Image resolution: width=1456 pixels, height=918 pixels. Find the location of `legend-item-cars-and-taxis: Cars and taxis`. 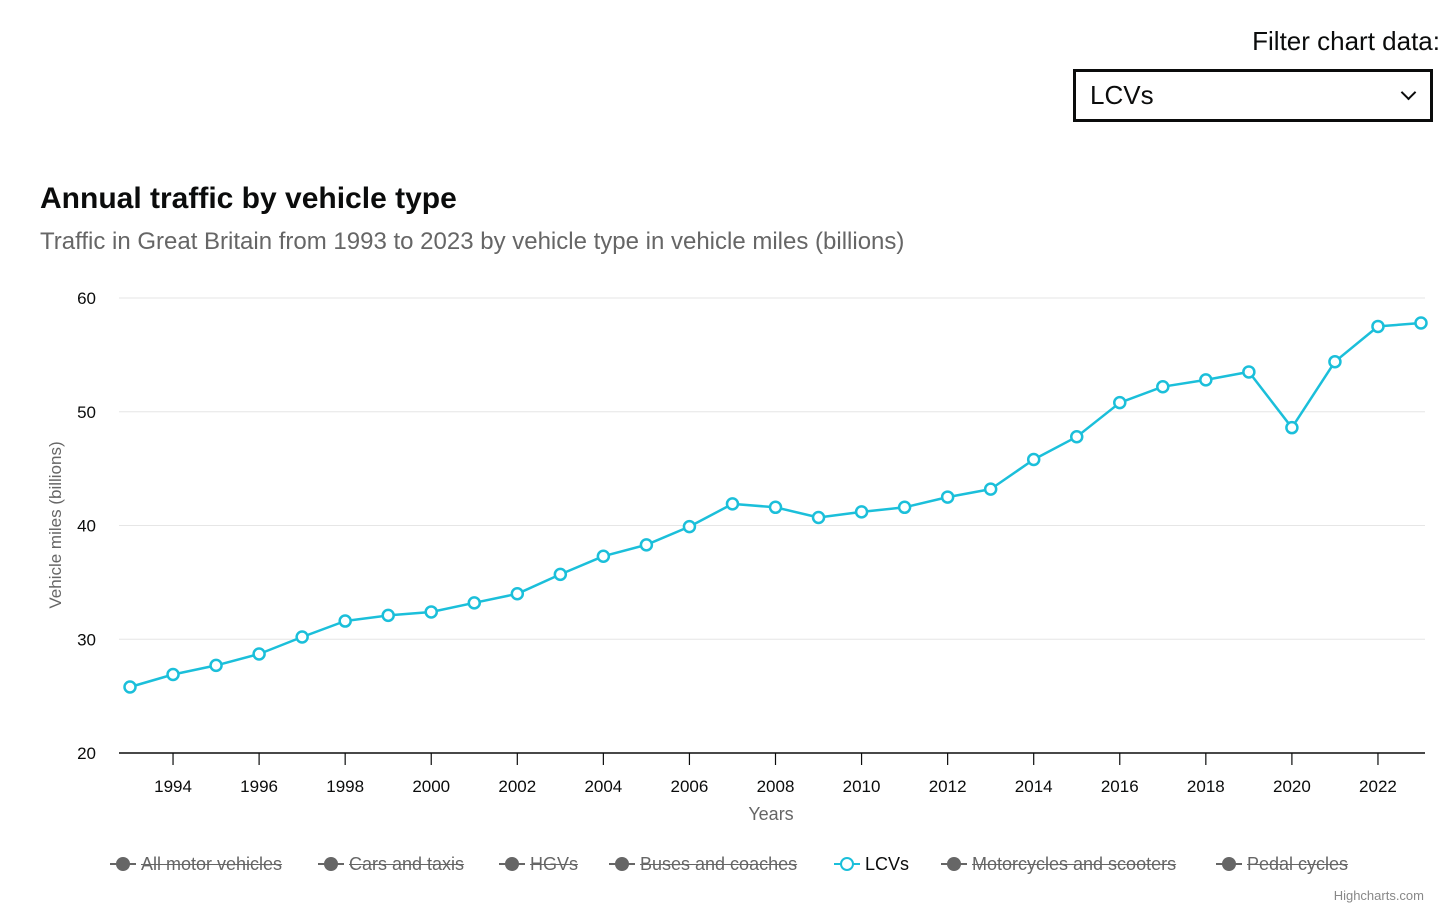

legend-item-cars-and-taxis: Cars and taxis is located at coordinates (391, 864).